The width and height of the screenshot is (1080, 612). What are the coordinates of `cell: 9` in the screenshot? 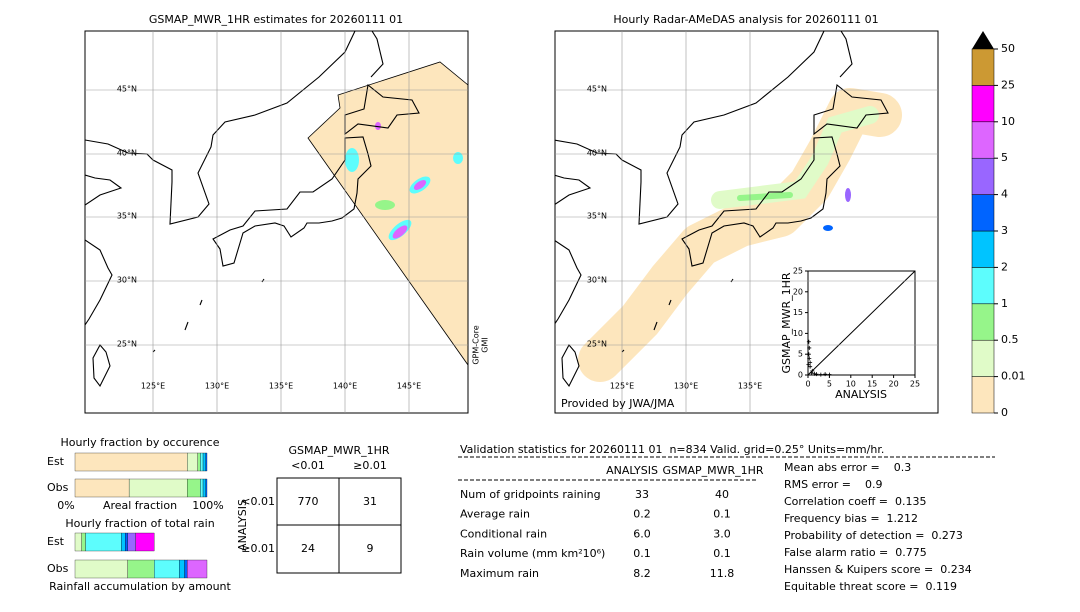 It's located at (370, 548).